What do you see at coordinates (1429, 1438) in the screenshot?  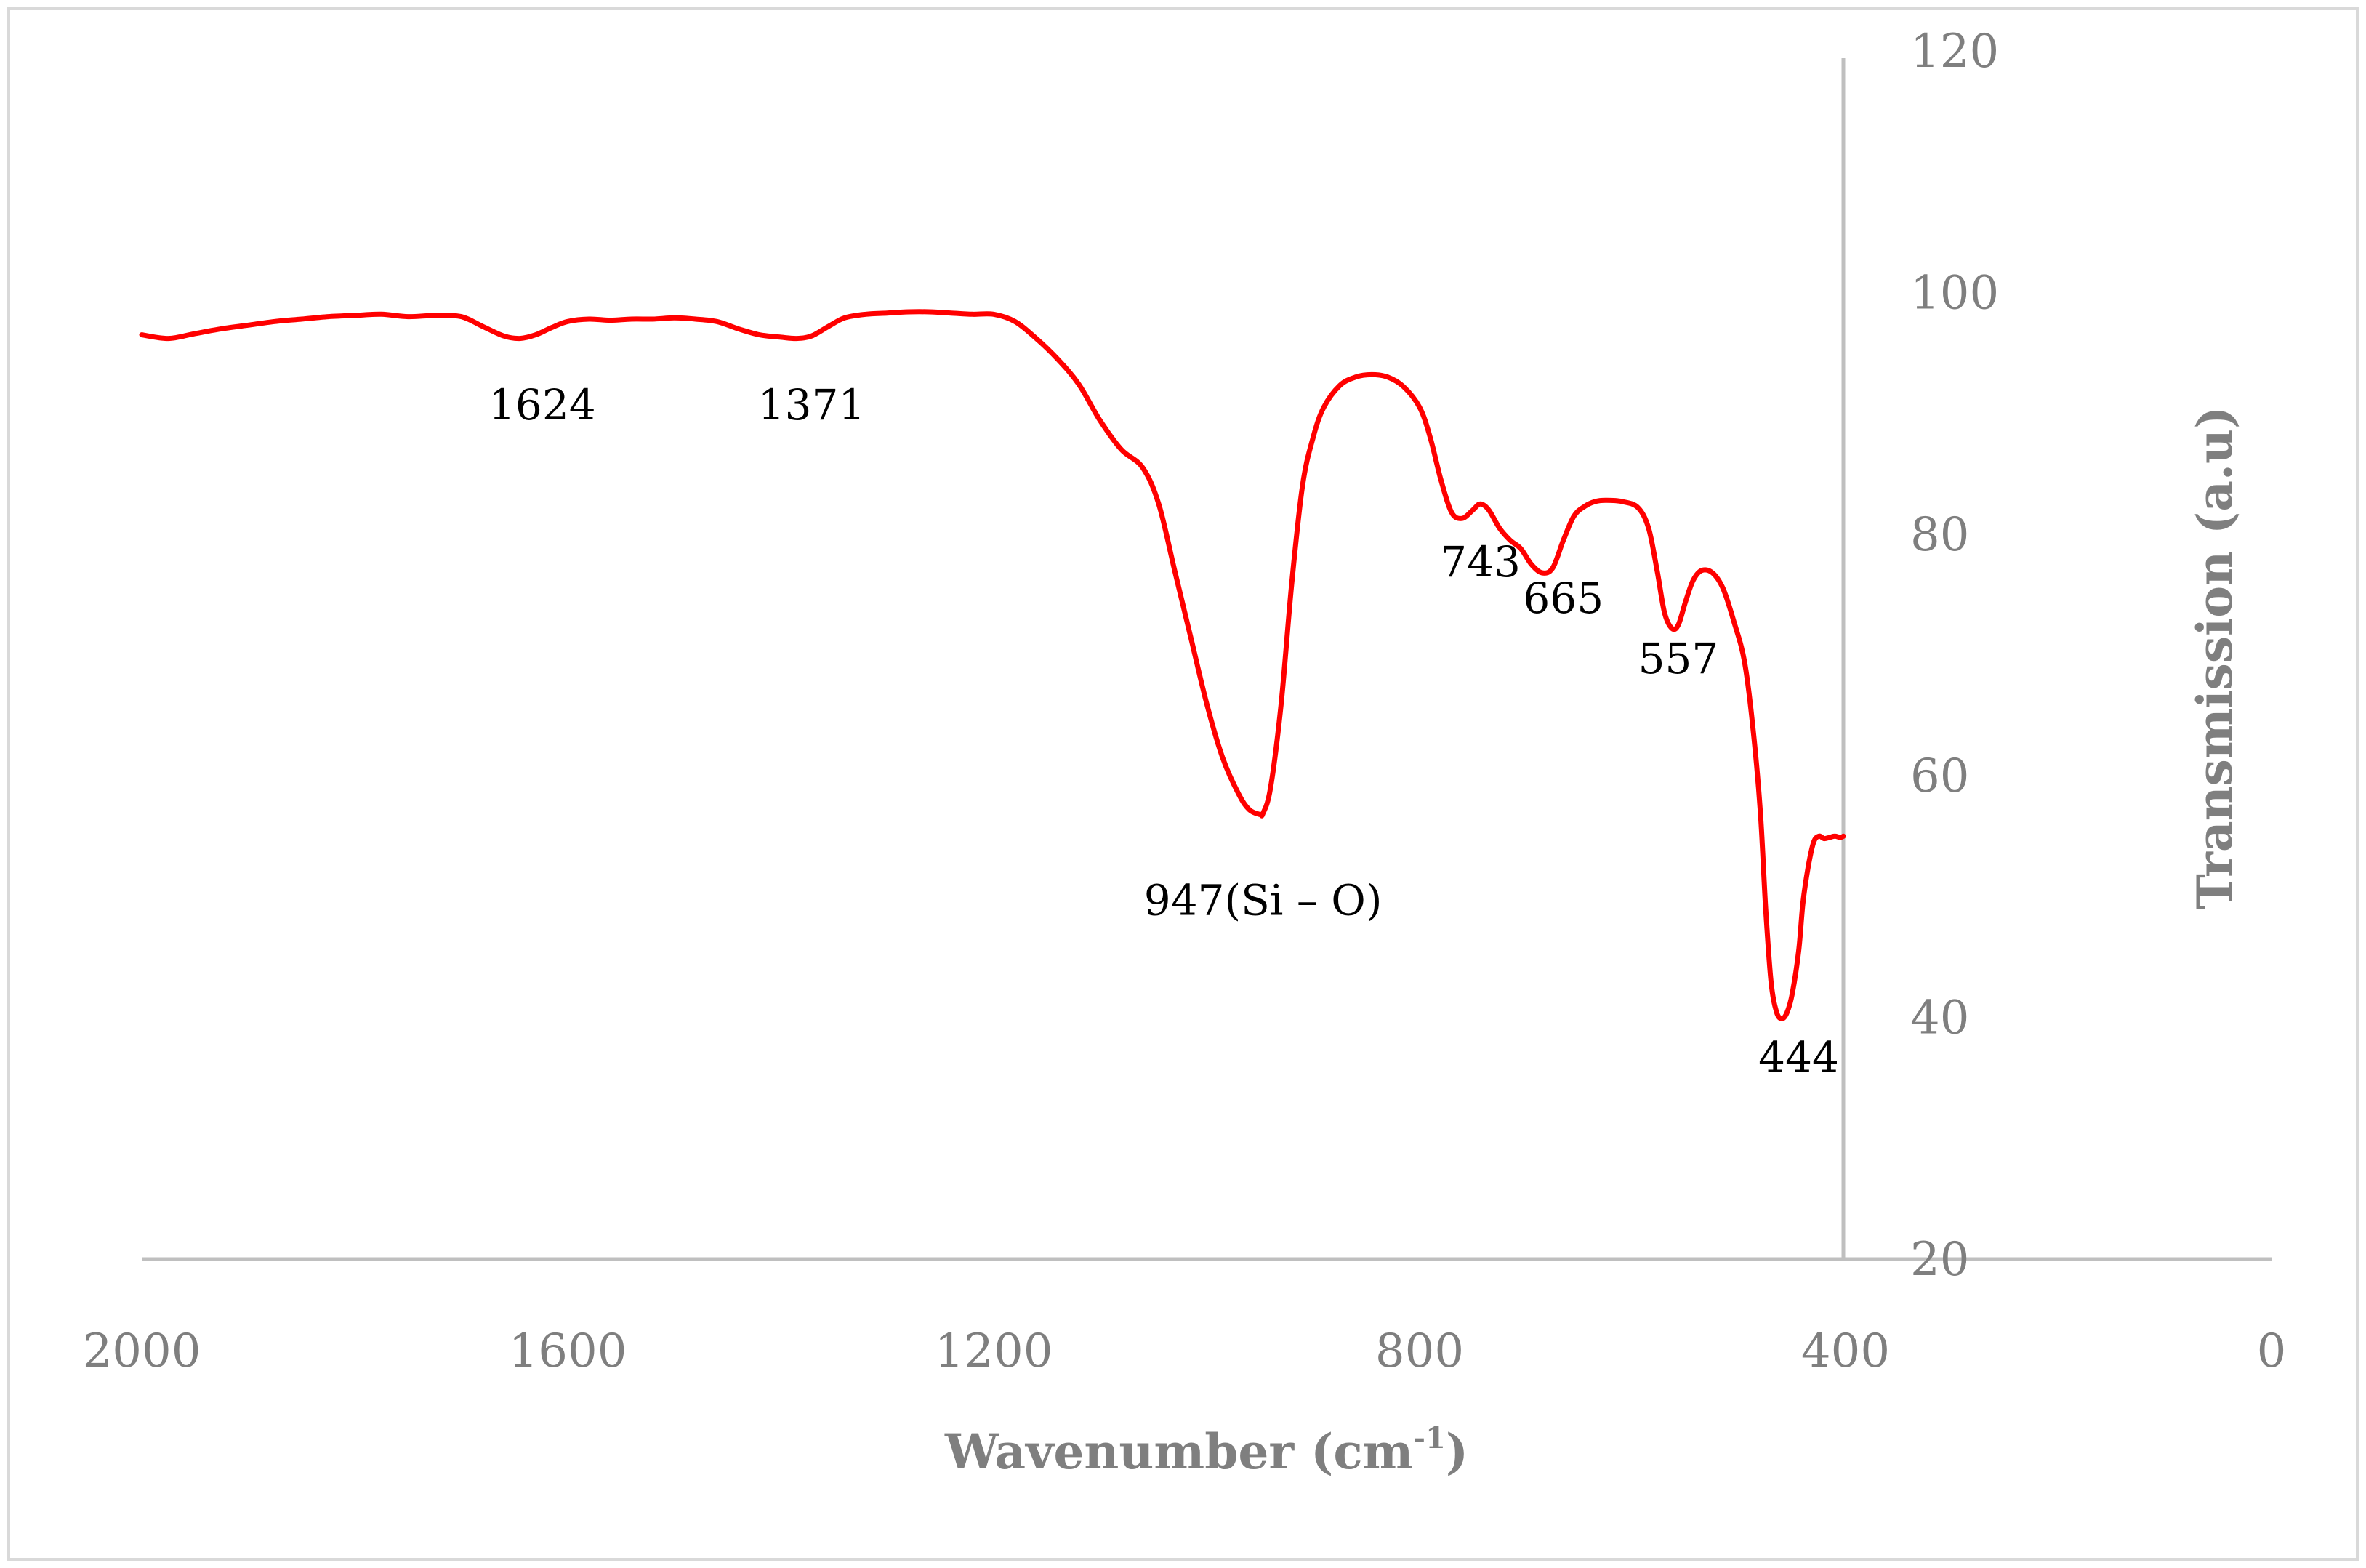 I see `x-axis-title-sup: -1` at bounding box center [1429, 1438].